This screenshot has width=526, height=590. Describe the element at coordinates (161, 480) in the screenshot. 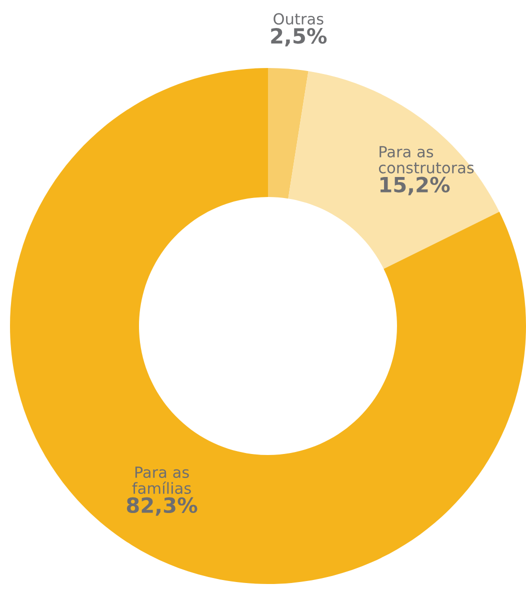

I see `slice-label: Para as famílias` at that location.